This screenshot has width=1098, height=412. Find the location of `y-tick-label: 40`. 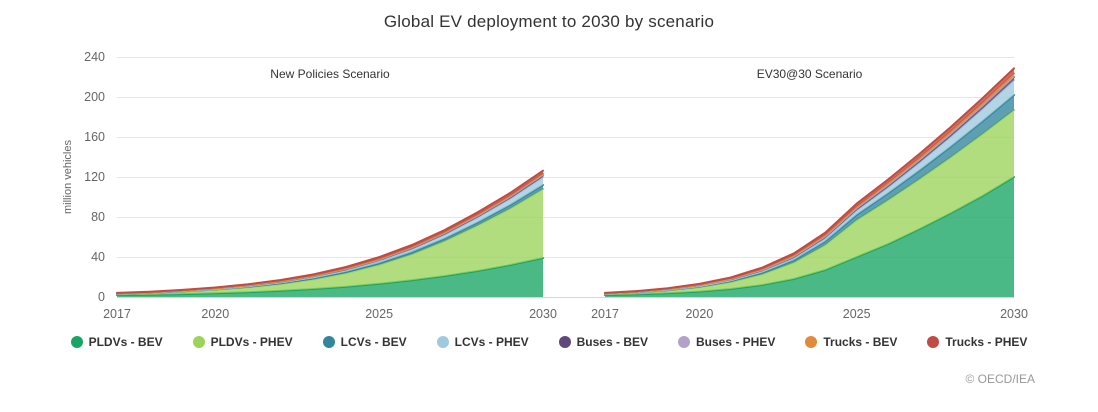

y-tick-label: 40 is located at coordinates (98, 257).